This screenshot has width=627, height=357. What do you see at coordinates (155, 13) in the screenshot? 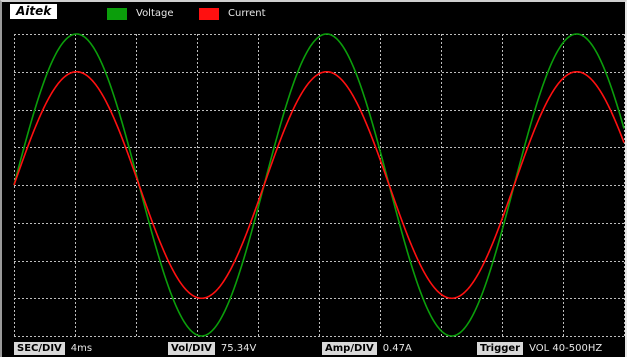
I see `legend-voltage-label: Voltage` at bounding box center [155, 13].